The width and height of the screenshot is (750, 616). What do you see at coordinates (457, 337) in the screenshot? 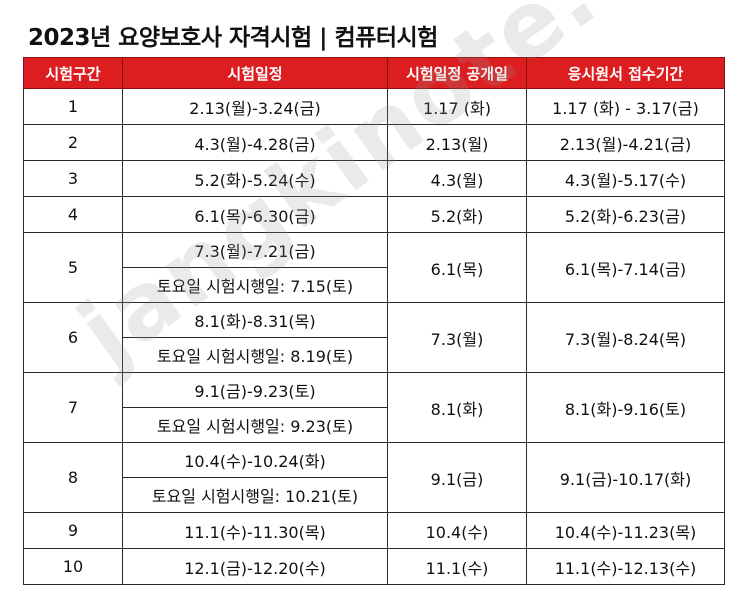
I see `announce-date: 7.3(월)` at bounding box center [457, 337].